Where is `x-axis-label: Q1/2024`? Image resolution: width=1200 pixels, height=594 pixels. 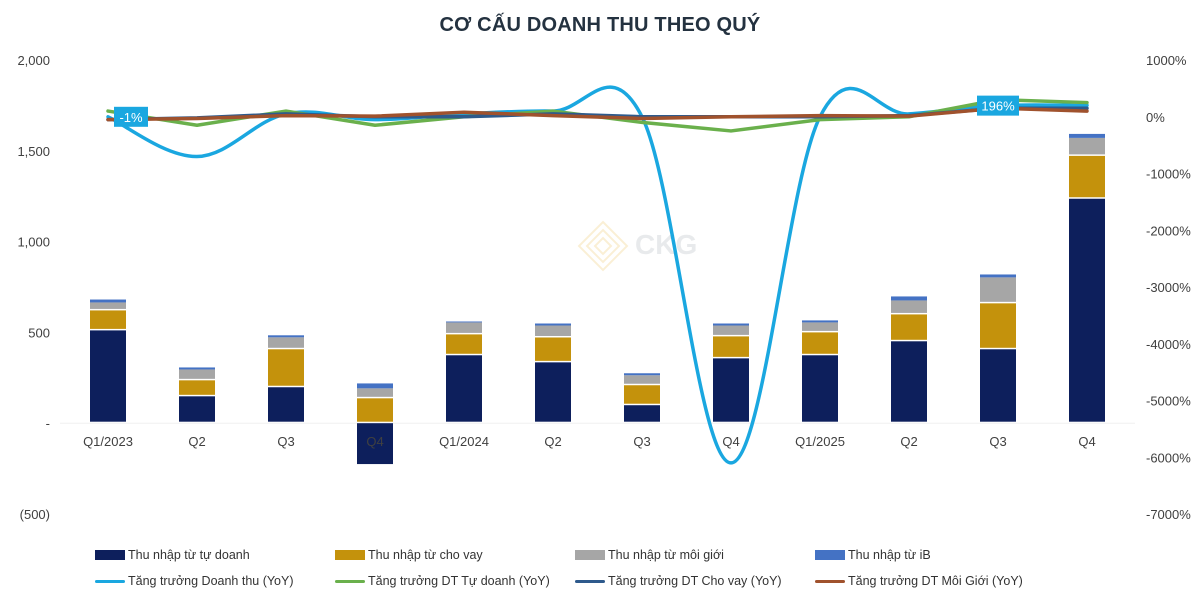
x-axis-label: Q1/2024 is located at coordinates (464, 441).